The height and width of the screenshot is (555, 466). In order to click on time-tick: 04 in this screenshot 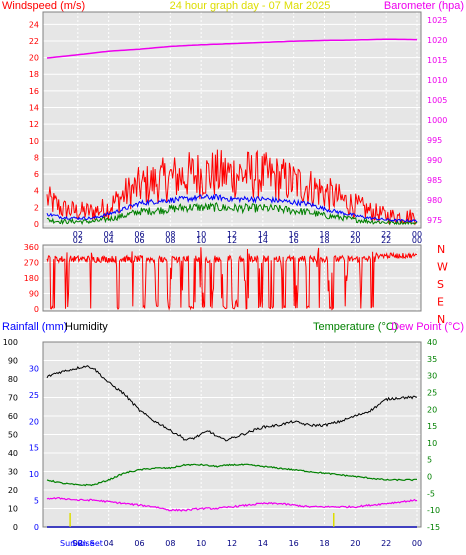, I will do `click(109, 240)`.